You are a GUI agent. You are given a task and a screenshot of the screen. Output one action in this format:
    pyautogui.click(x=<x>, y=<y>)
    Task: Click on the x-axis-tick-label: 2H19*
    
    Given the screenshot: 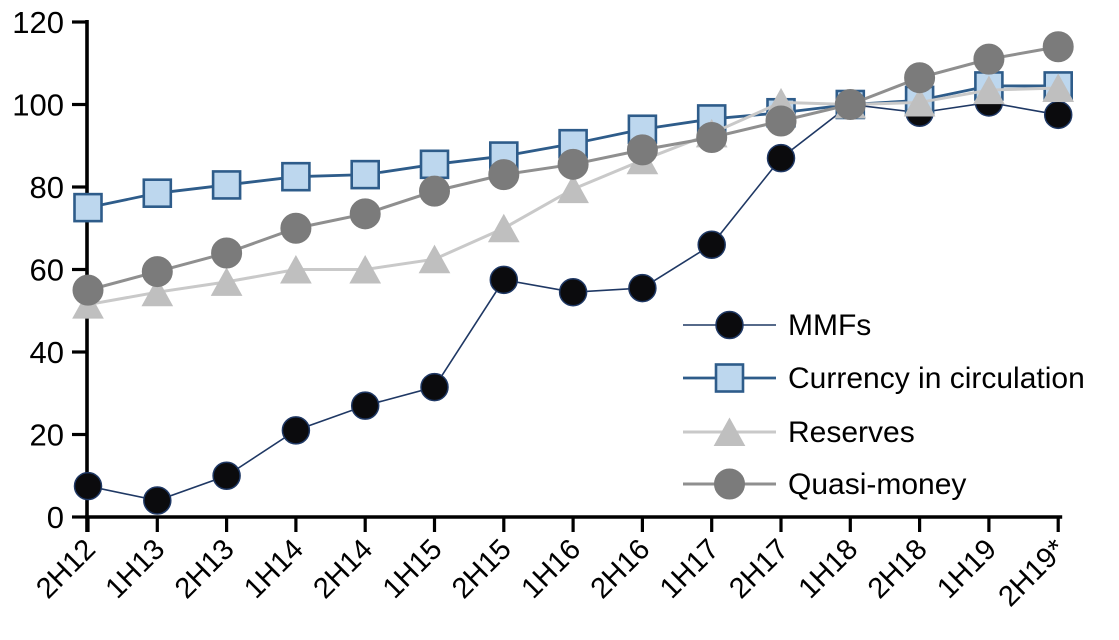 What is the action you would take?
    pyautogui.click(x=1033, y=573)
    